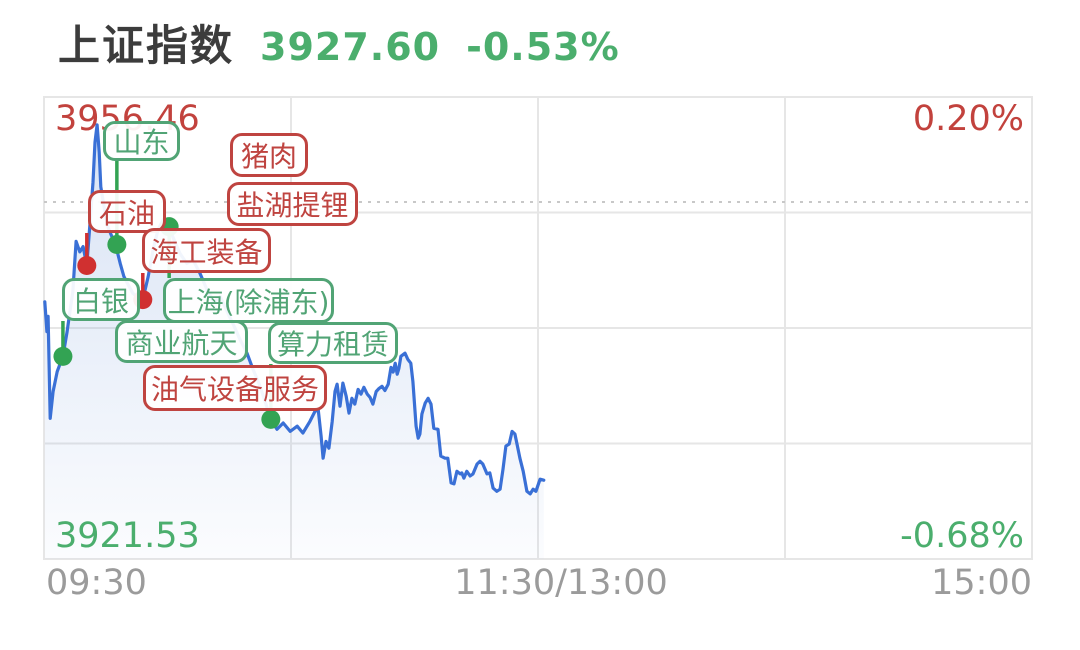 This screenshot has height=650, width=1080. What do you see at coordinates (561, 583) in the screenshot?
I see `x-tick-midday: 11:30/13:00` at bounding box center [561, 583].